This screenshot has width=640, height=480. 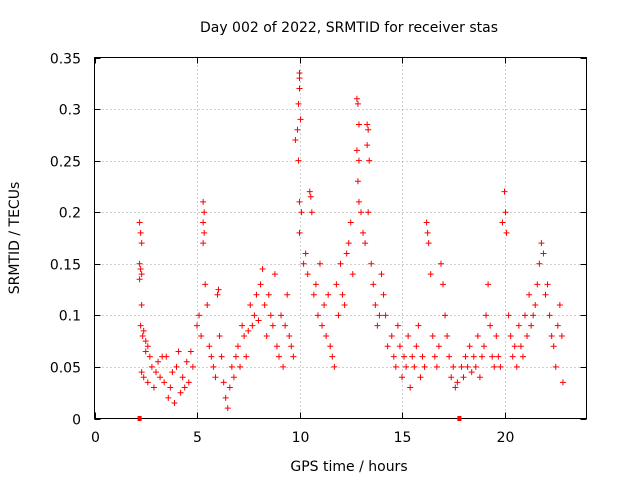 What do you see at coordinates (15, 238) in the screenshot?
I see `y-axis-label: SRMTID / TECUs` at bounding box center [15, 238].